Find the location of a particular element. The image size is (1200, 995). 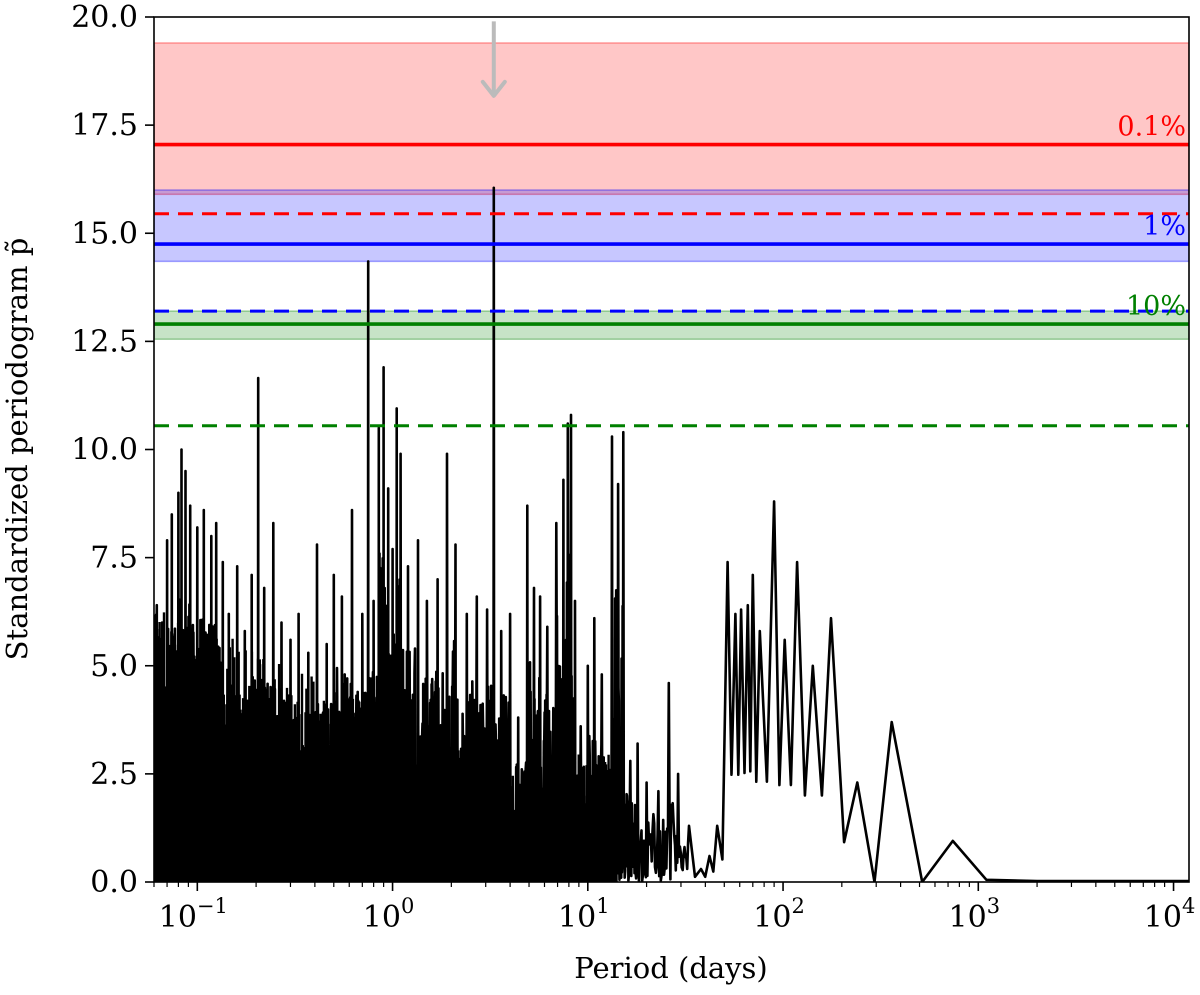

y-tick-label: 12.5 is located at coordinates (104, 341).